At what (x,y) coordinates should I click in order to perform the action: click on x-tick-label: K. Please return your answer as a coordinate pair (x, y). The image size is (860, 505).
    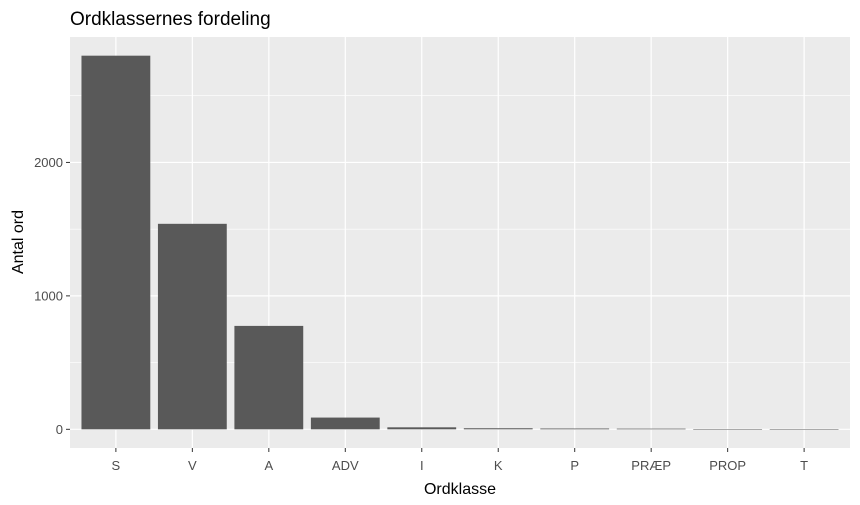
    Looking at the image, I should click on (498, 465).